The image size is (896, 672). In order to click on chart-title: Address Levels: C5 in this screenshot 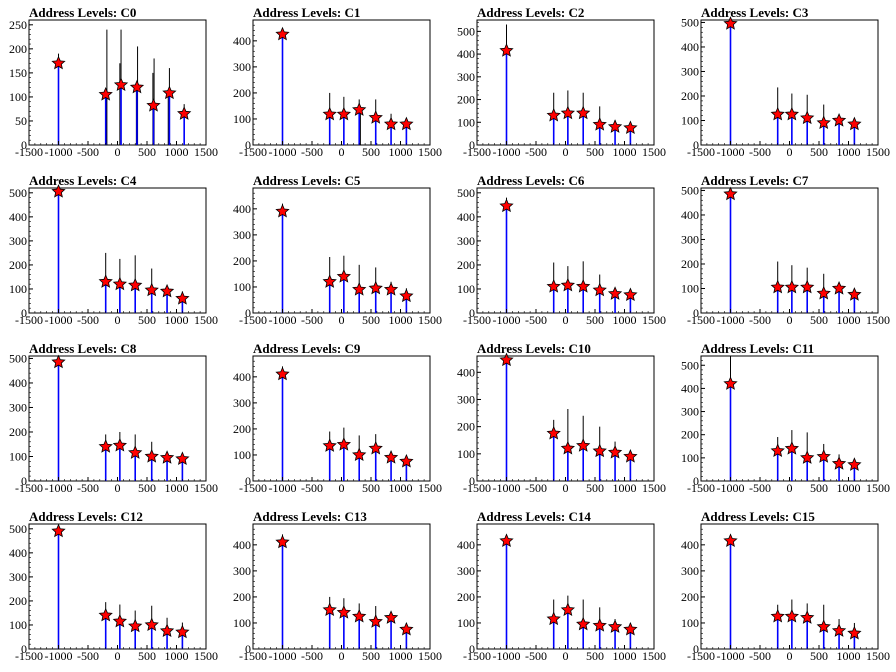, I will do `click(307, 180)`.